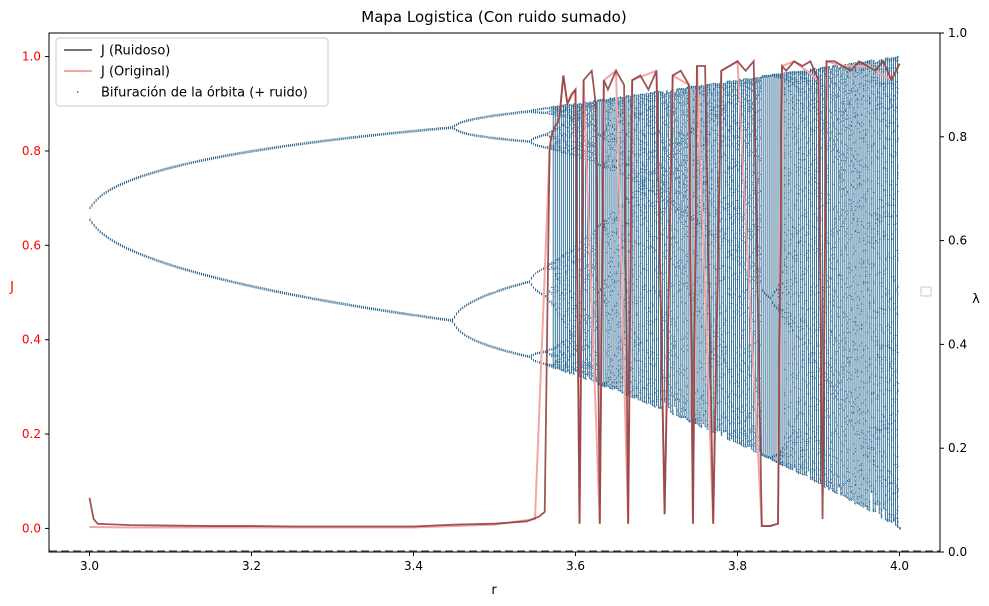  I want to click on y-right-tick-label: 0.2, so click(957, 448).